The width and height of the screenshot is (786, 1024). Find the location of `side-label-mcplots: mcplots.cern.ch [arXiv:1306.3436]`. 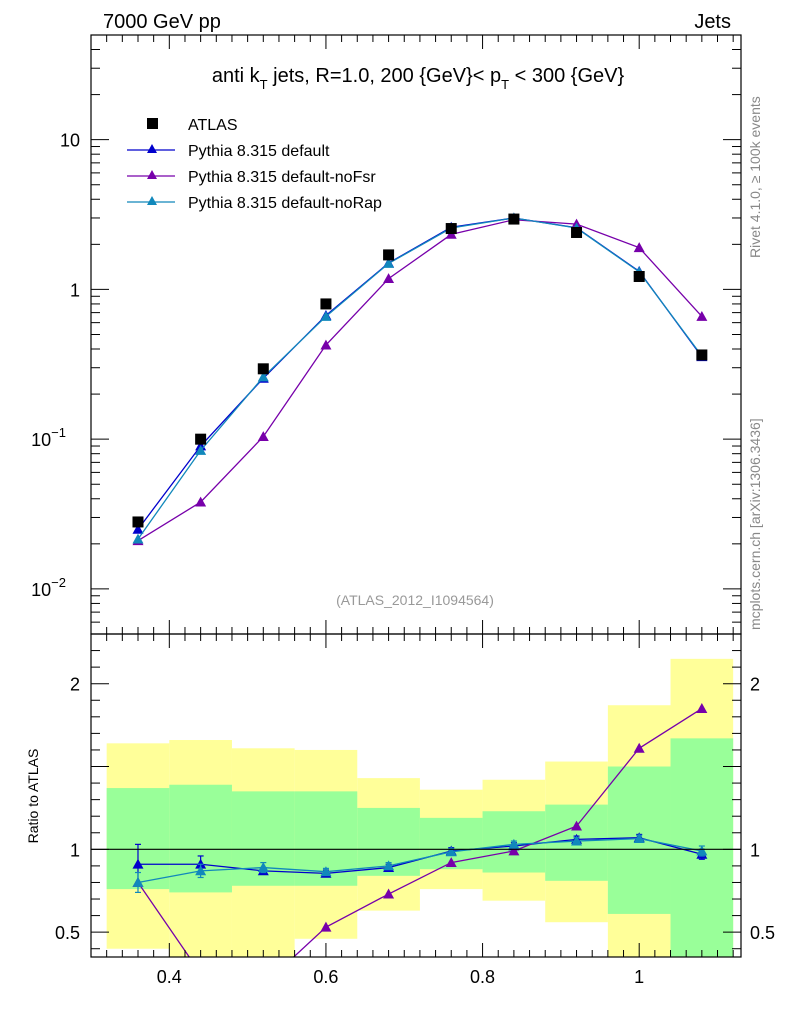

side-label-mcplots: mcplots.cern.ch [arXiv:1306.3436] is located at coordinates (755, 524).